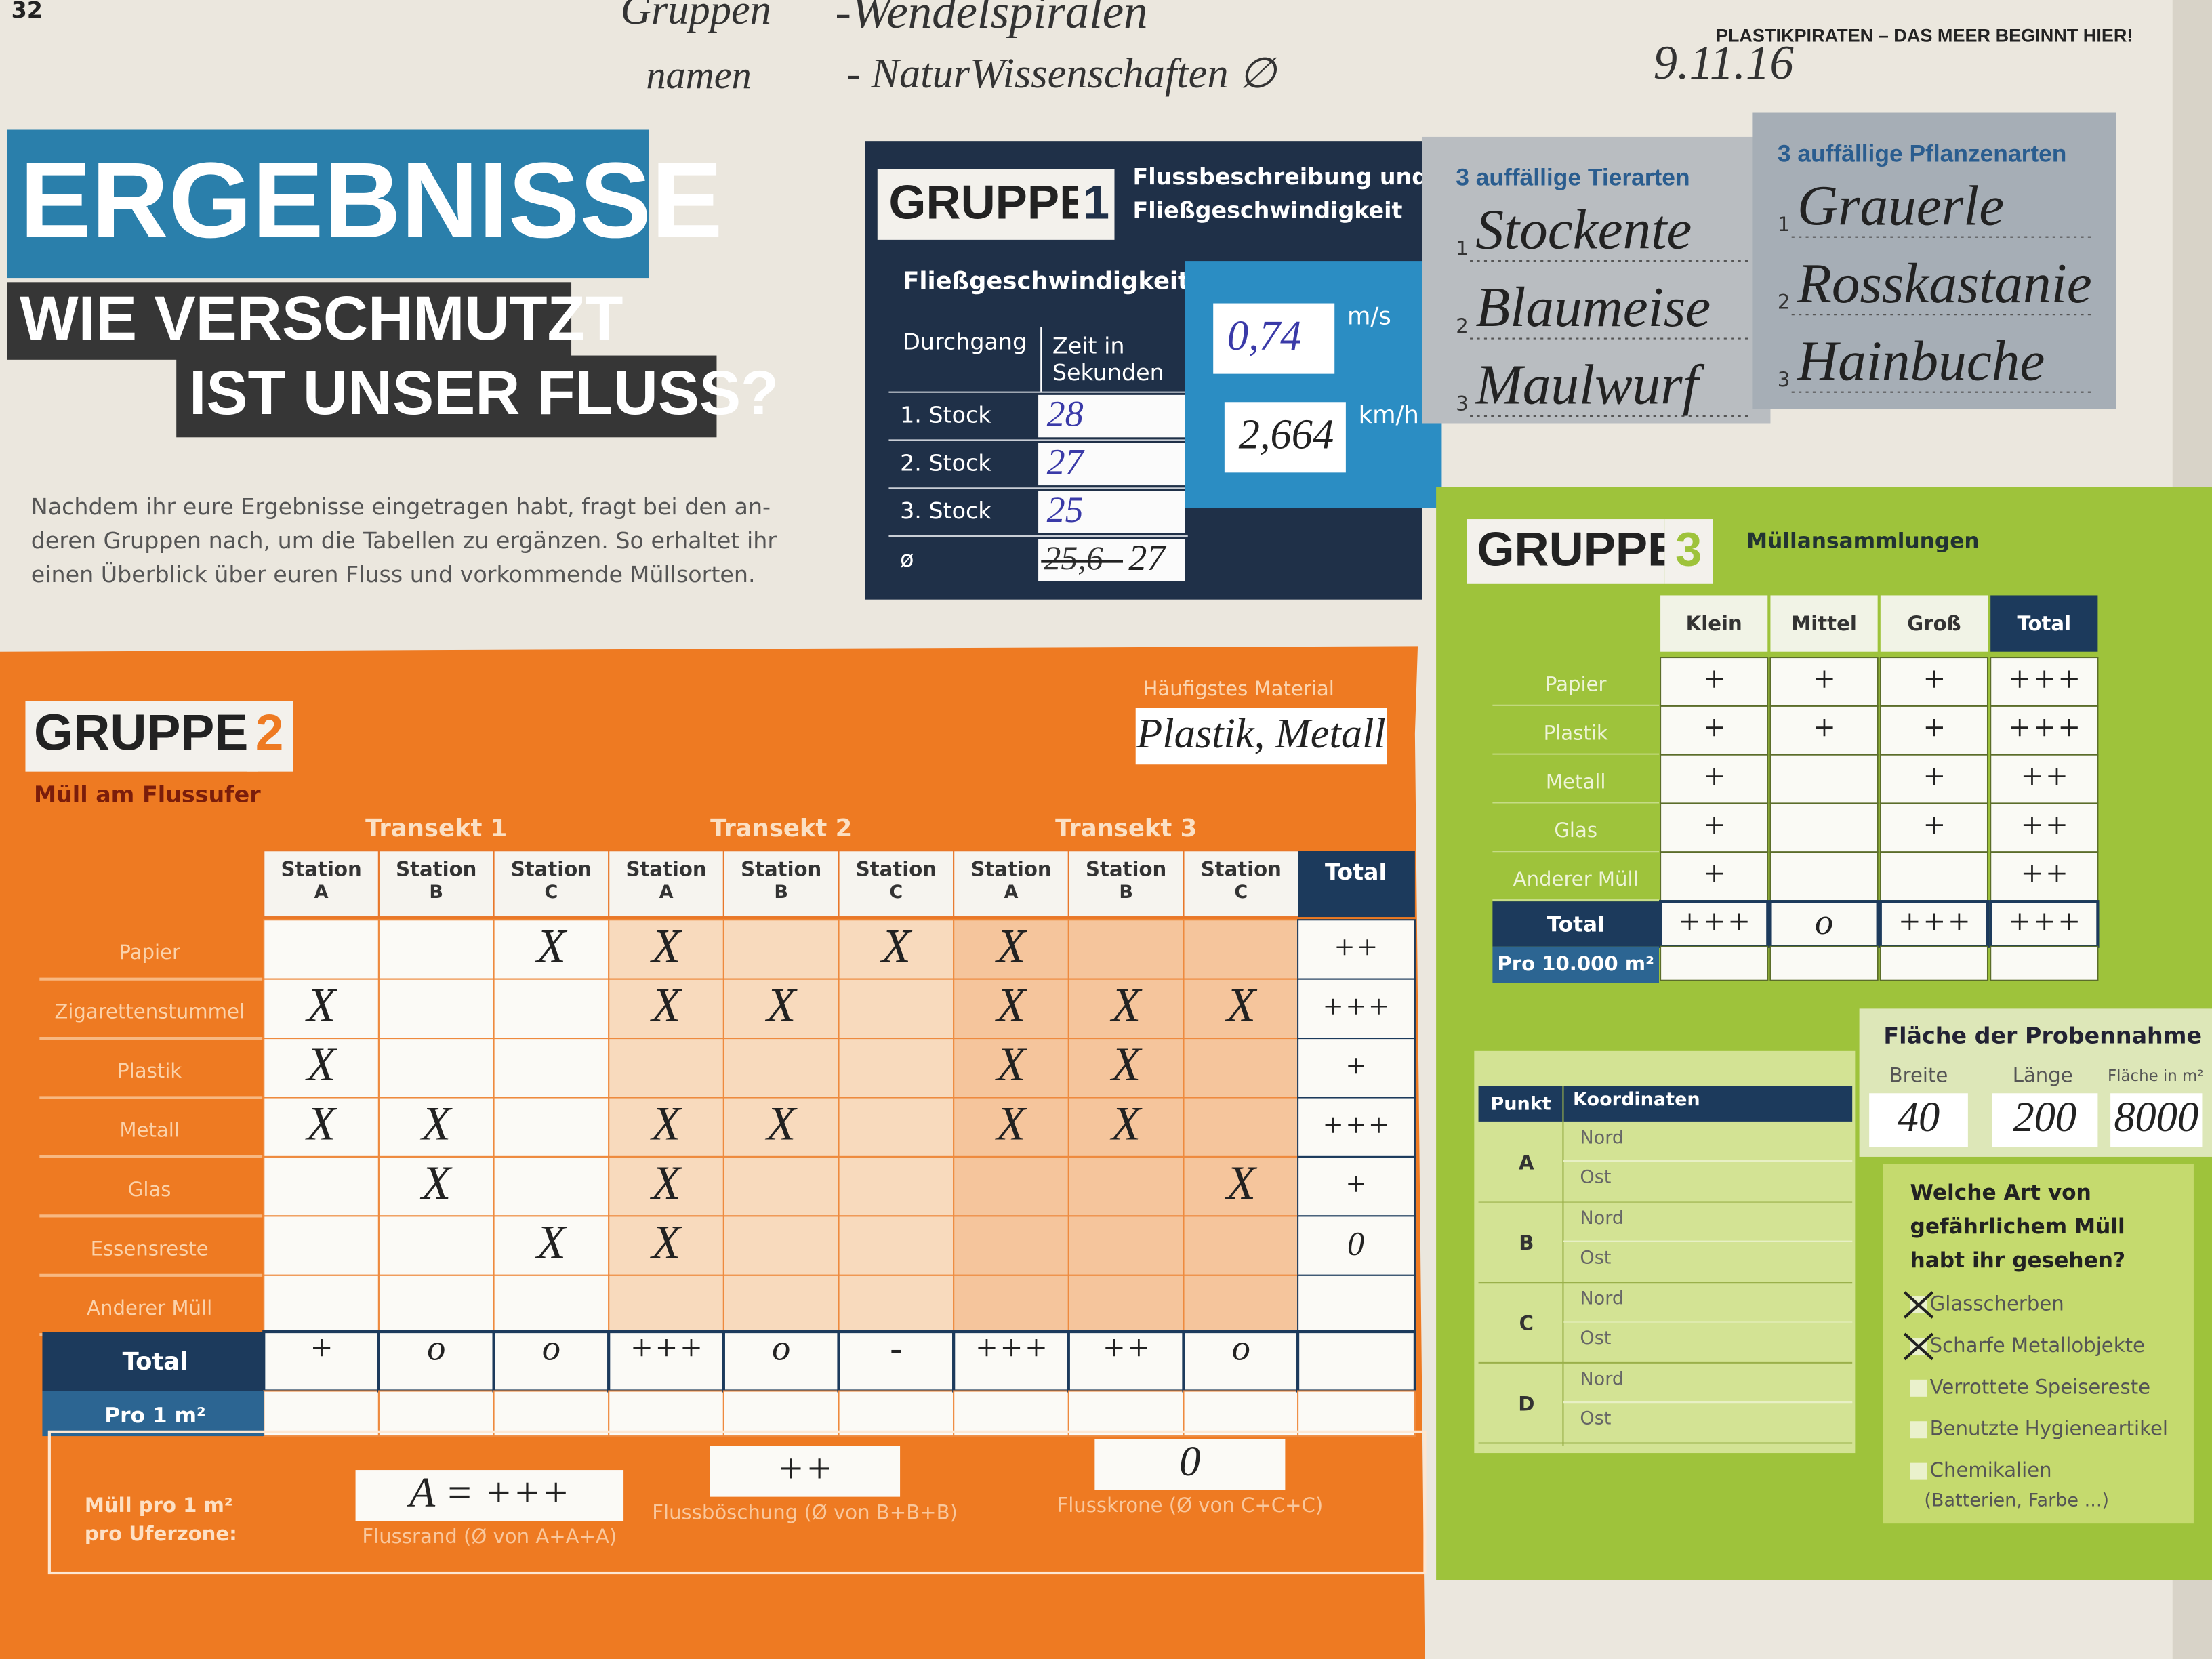 Image resolution: width=2212 pixels, height=1659 pixels. Describe the element at coordinates (1575, 965) in the screenshot. I see `per-area-label-cell` at that location.